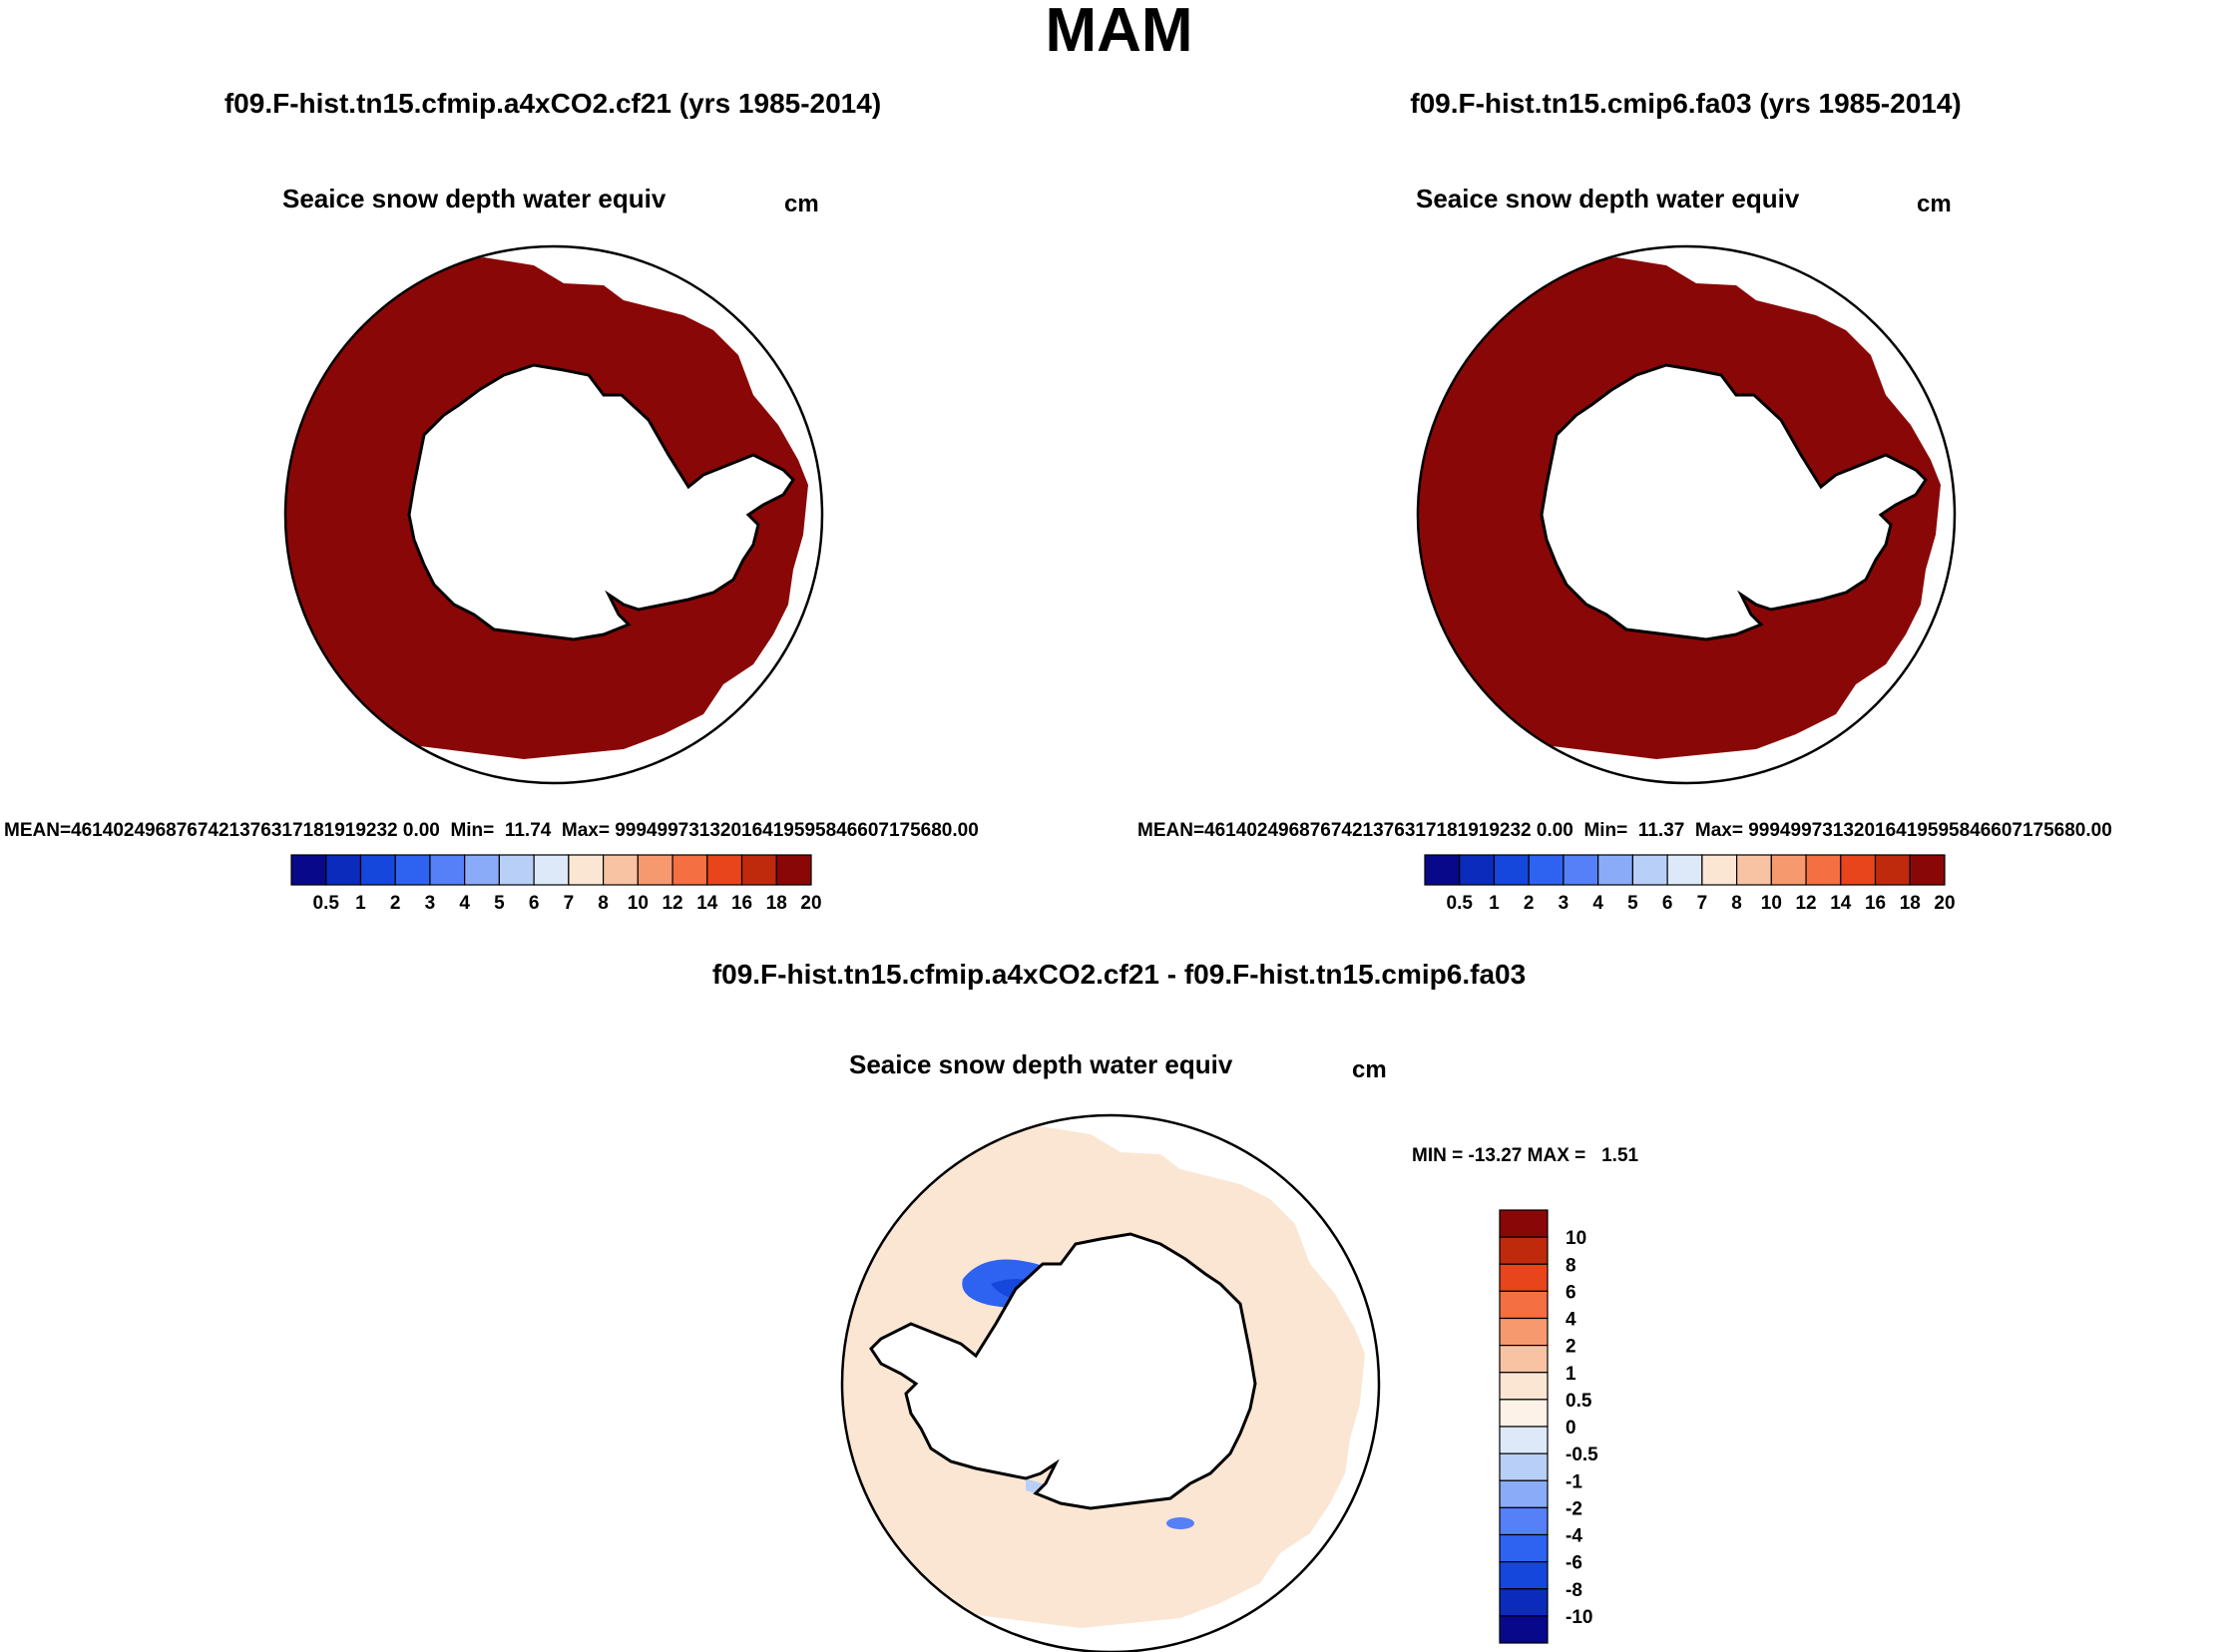 This screenshot has width=2238, height=1652. What do you see at coordinates (327, 903) in the screenshot?
I see `panel-1-colorbar-tick-label: 0.5` at bounding box center [327, 903].